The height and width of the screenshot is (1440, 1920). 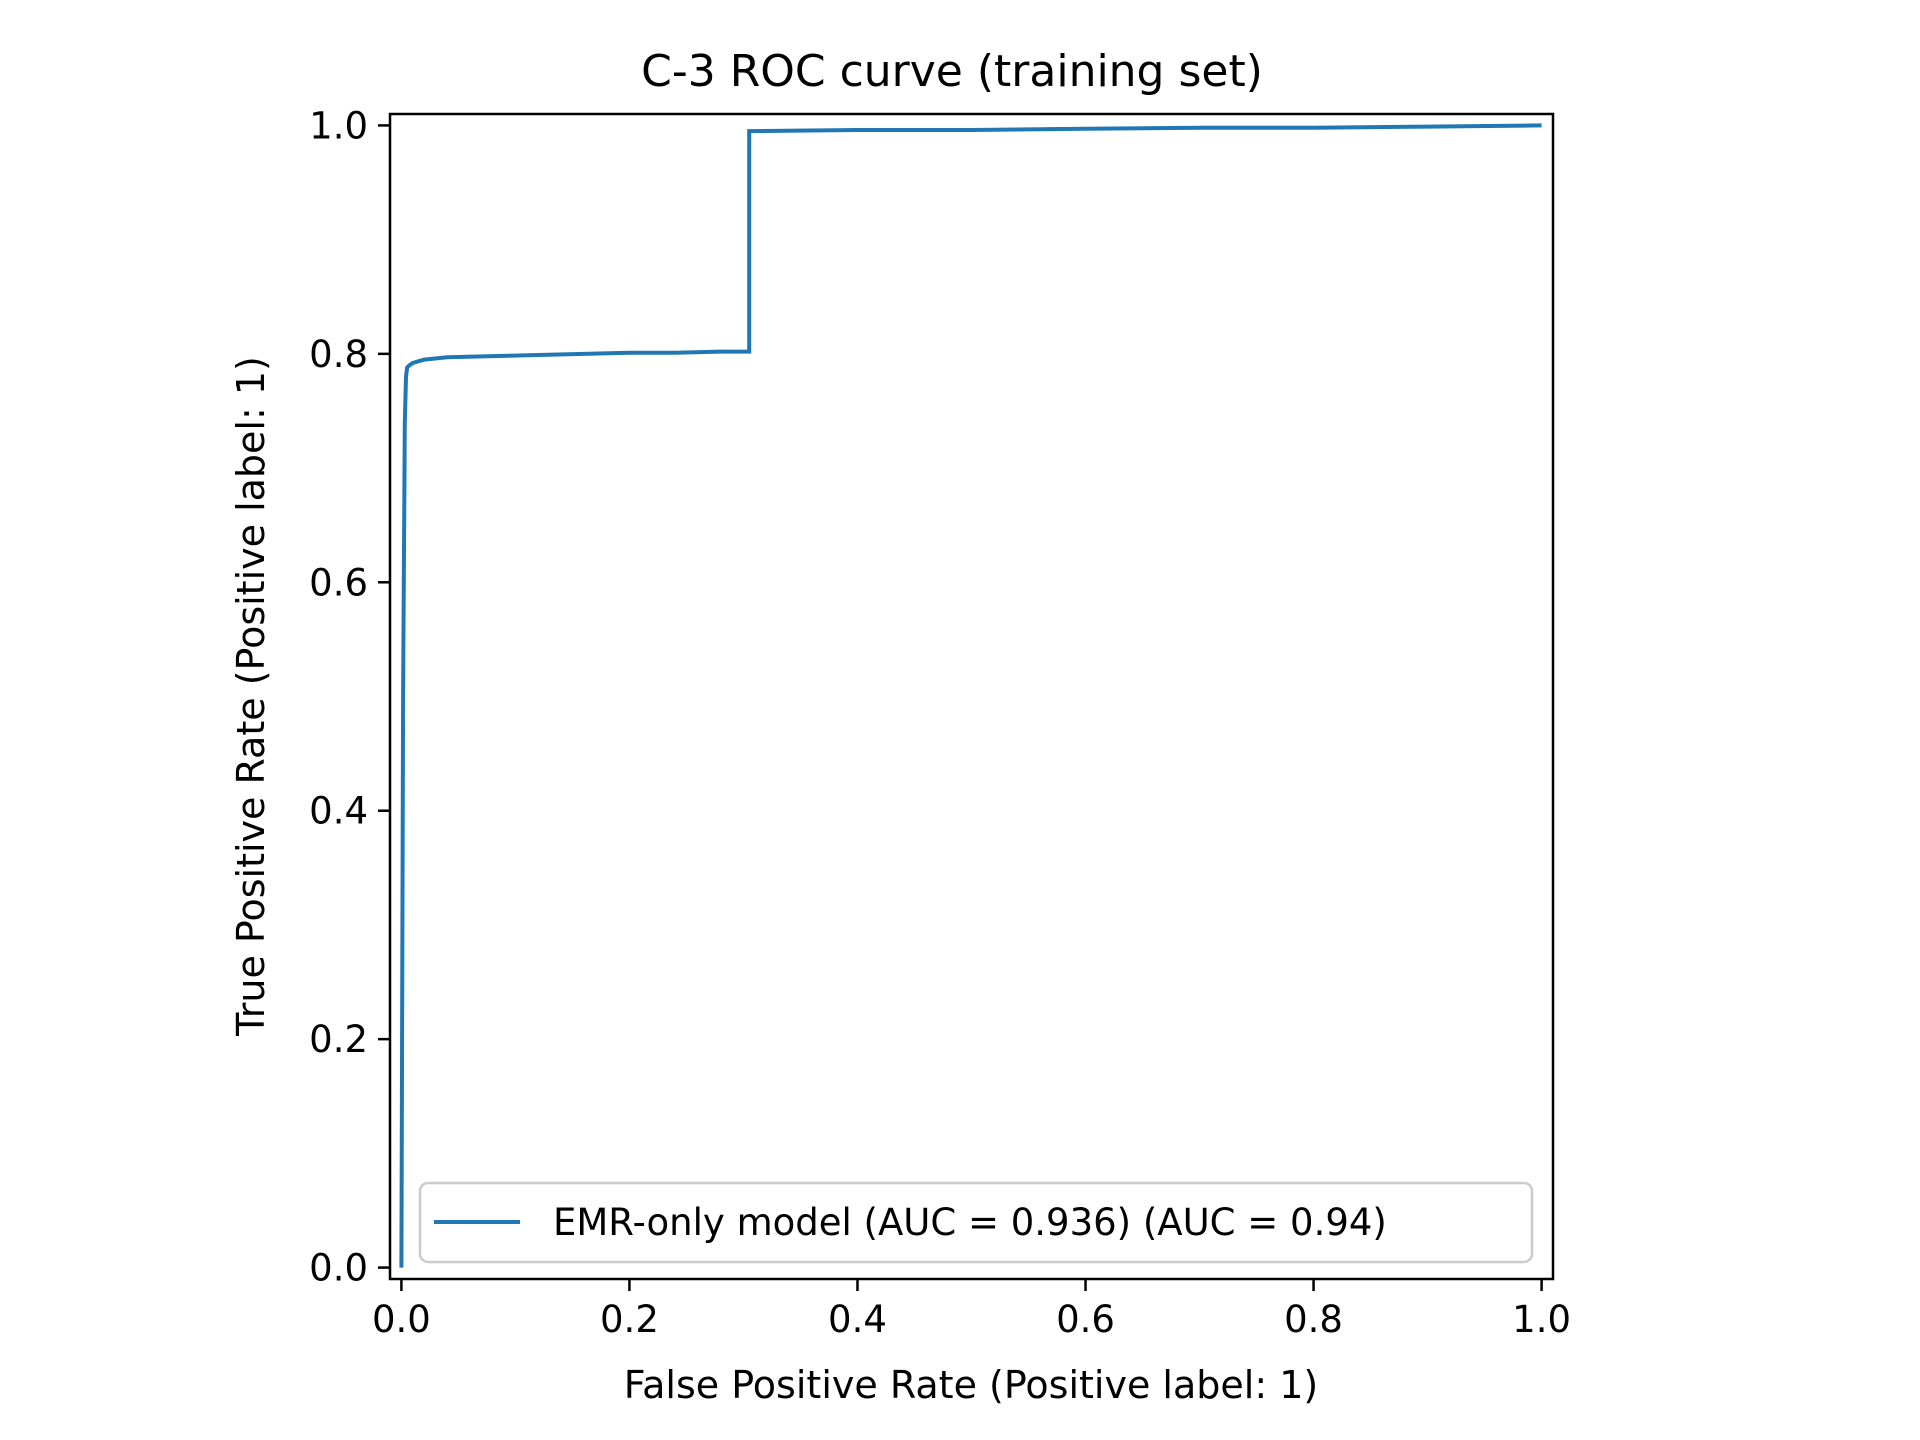 What do you see at coordinates (338, 1268) in the screenshot?
I see `y-tick-label: 0.0` at bounding box center [338, 1268].